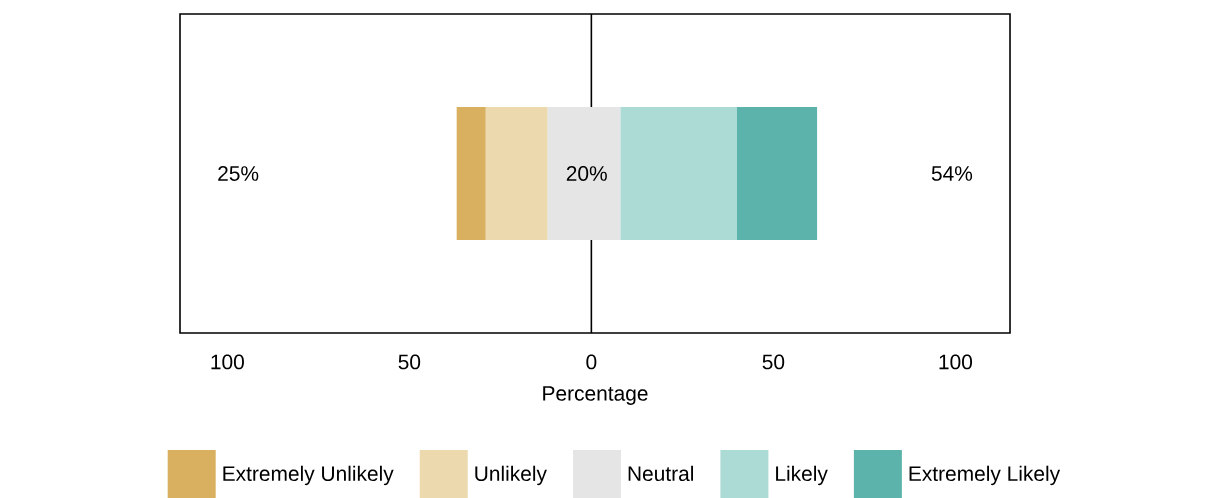 The width and height of the screenshot is (1229, 498). What do you see at coordinates (985, 475) in the screenshot?
I see `legend-label: Extremely Likely` at bounding box center [985, 475].